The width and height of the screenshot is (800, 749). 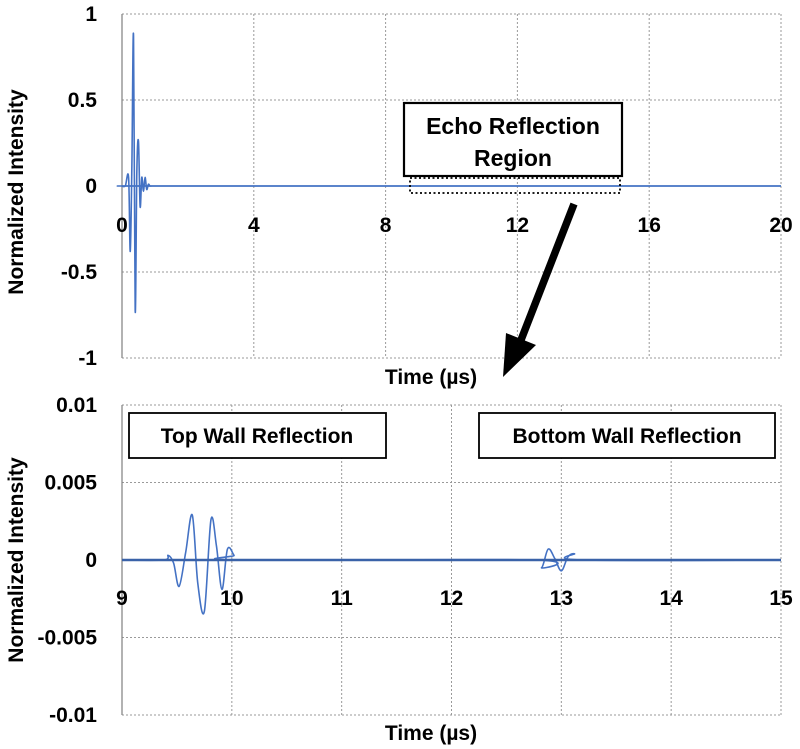 What do you see at coordinates (513, 126) in the screenshot?
I see `echo-annotation-line1: Echo Reflection` at bounding box center [513, 126].